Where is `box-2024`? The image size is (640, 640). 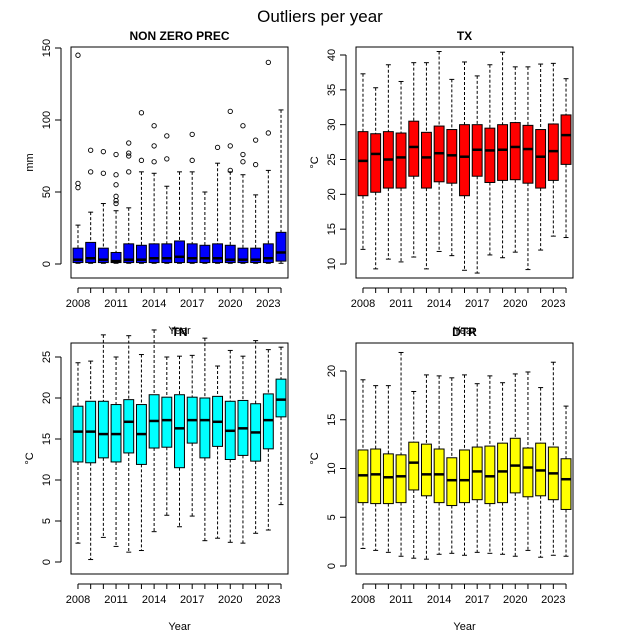
box-2024 is located at coordinates (281, 186).